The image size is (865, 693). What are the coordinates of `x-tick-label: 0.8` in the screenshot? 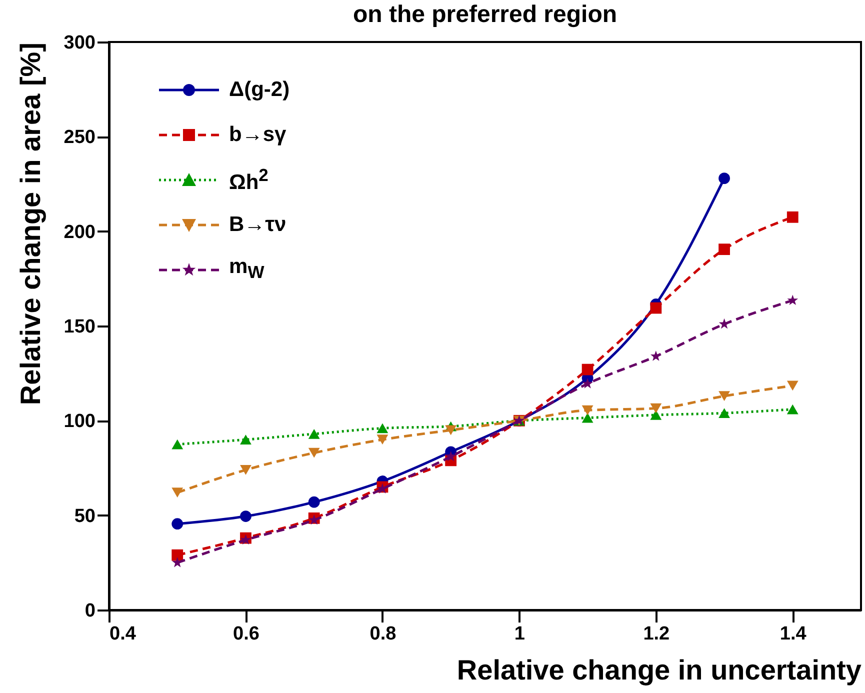 It's located at (383, 634).